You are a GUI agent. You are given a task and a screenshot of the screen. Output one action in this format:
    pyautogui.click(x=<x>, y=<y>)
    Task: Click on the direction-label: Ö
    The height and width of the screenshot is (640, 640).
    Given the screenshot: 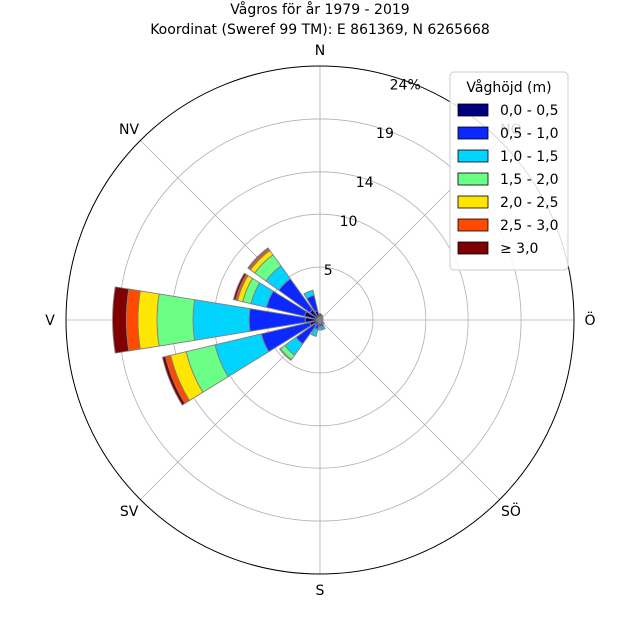 What is the action you would take?
    pyautogui.click(x=589, y=320)
    